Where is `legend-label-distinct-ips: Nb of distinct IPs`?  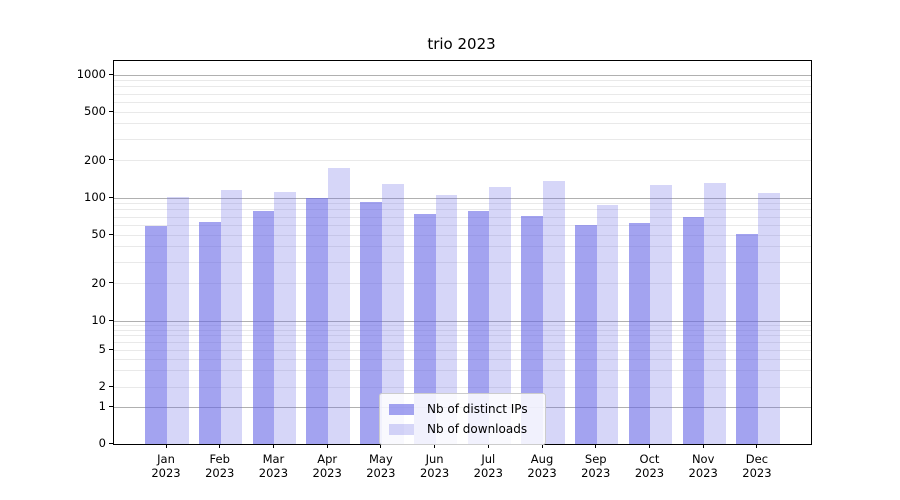 legend-label-distinct-ips: Nb of distinct IPs is located at coordinates (477, 409).